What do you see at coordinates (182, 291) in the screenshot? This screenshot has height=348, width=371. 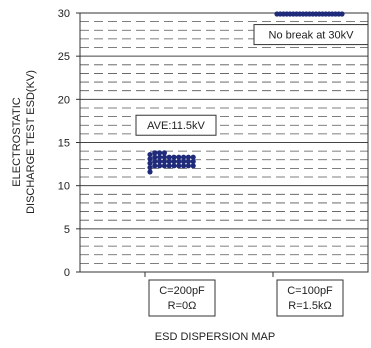 I see `category-label-line: C=200pF` at bounding box center [182, 291].